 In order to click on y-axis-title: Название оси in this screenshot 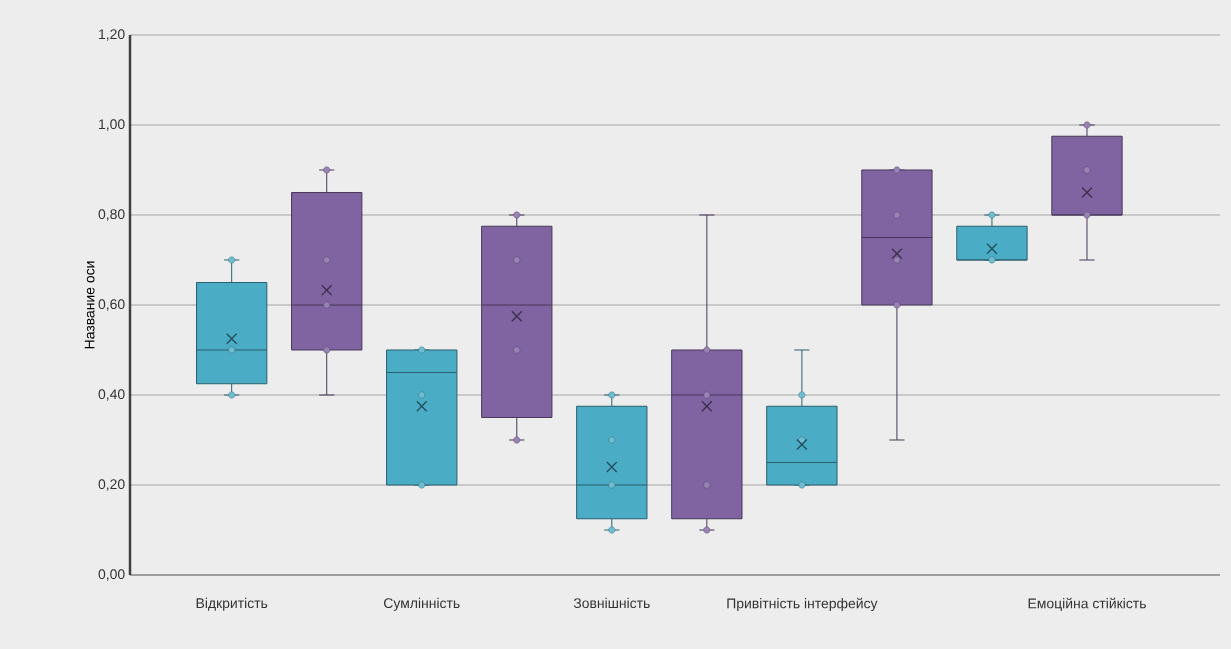, I will do `click(89, 305)`.